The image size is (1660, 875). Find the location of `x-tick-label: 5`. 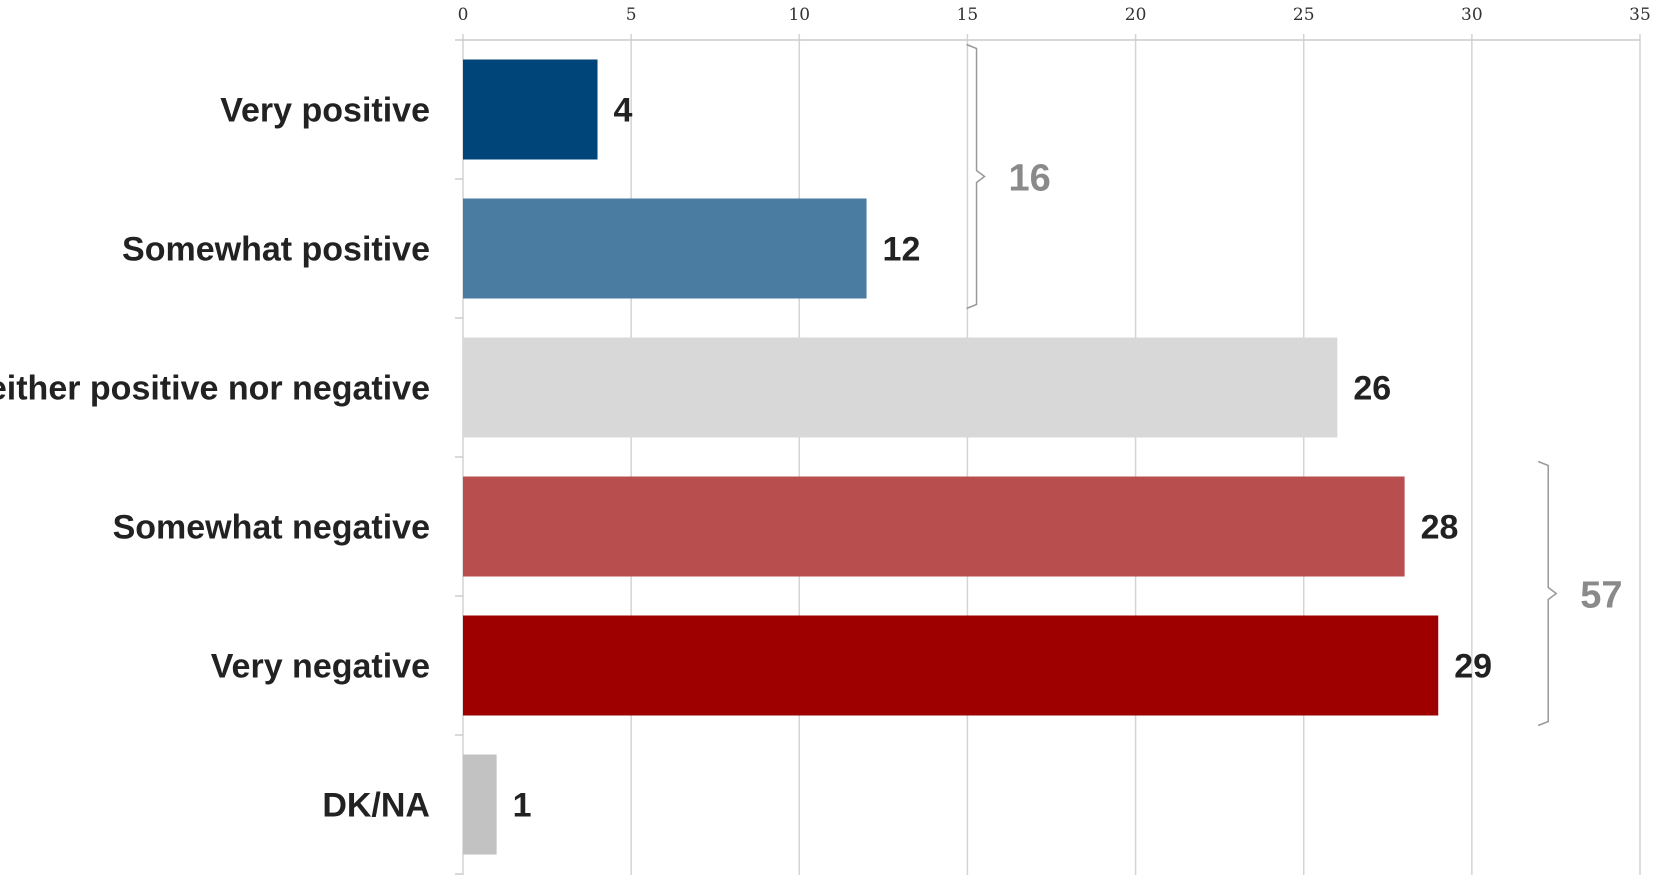

x-tick-label: 5 is located at coordinates (631, 15).